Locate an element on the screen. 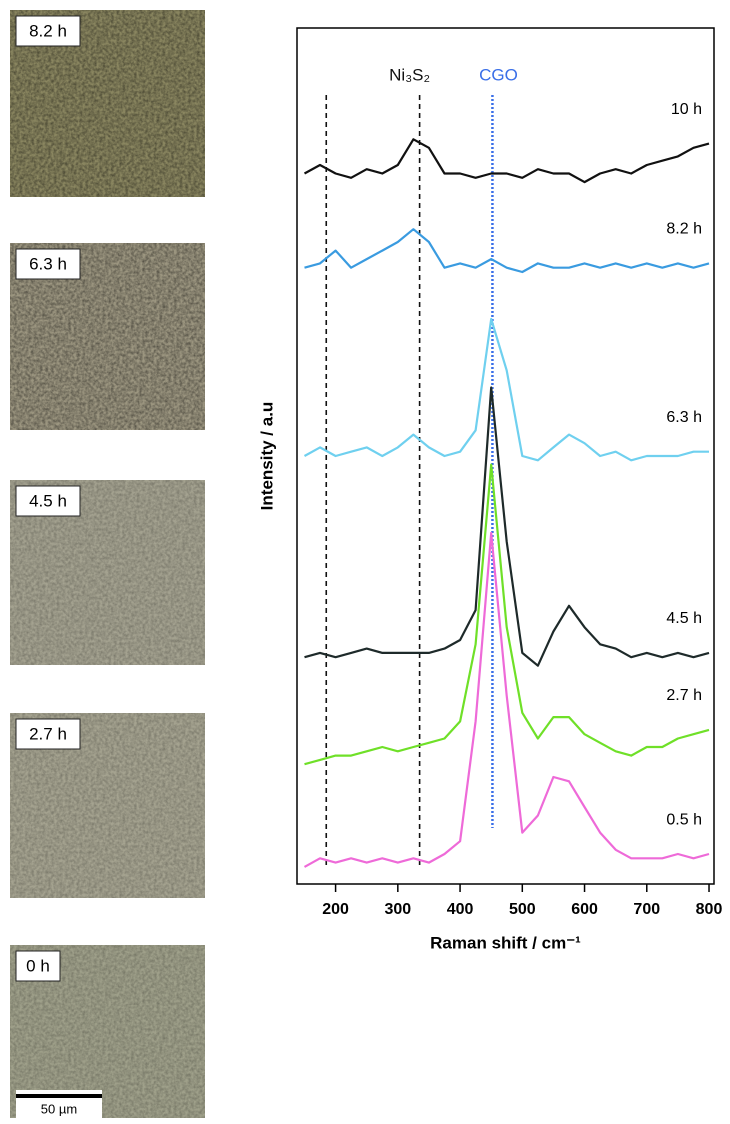 This screenshot has width=730, height=1124. image-label: 2.7 h is located at coordinates (48, 733).